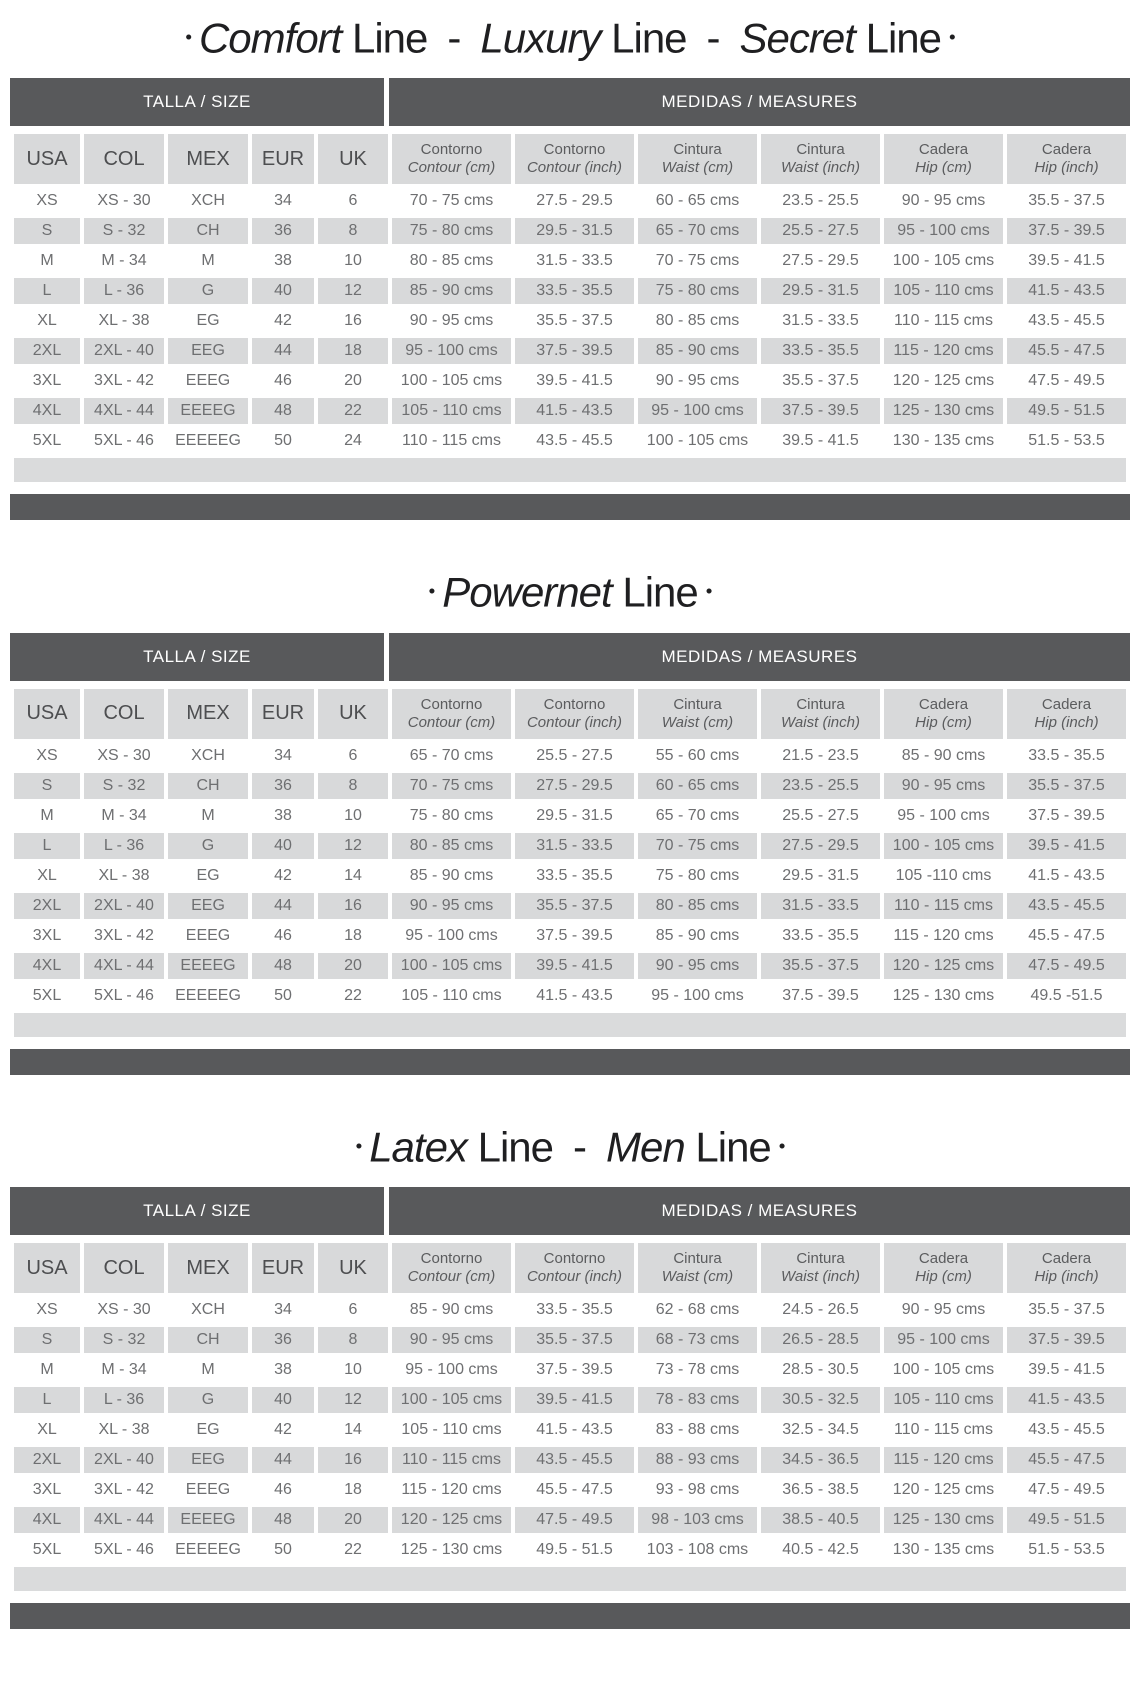 The image size is (1140, 1693). What do you see at coordinates (451, 351) in the screenshot?
I see `measure-cell: 95 - 100 cms` at bounding box center [451, 351].